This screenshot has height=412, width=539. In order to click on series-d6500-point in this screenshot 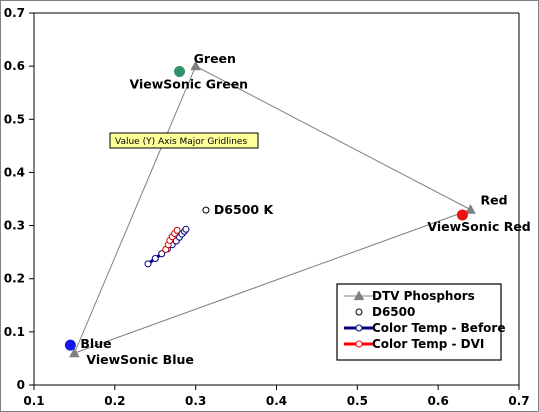, I will do `click(206, 210)`.